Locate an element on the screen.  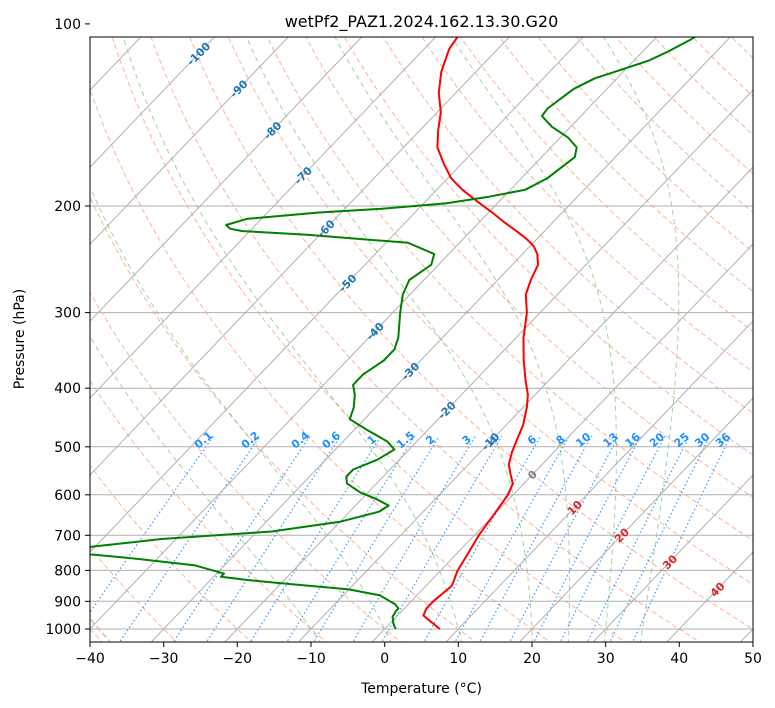
x-axis-label: Temperature (°C) is located at coordinates (421, 689).